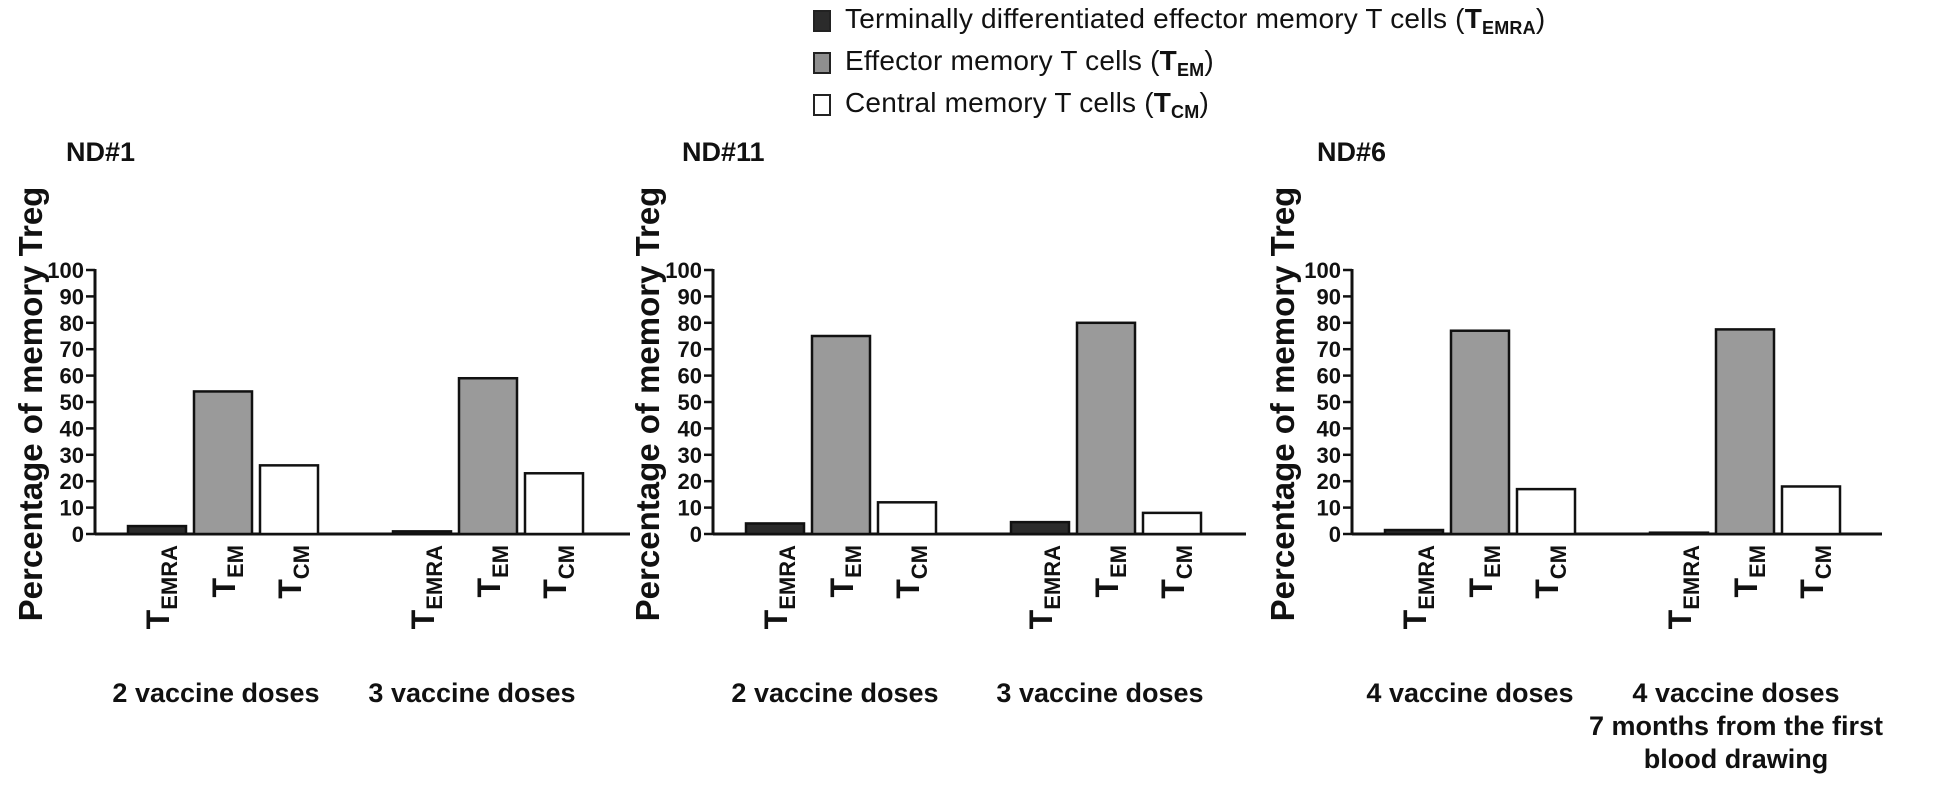  Describe the element at coordinates (1176, 104) in the screenshot. I see `legend-label-symbol: TCM` at that location.